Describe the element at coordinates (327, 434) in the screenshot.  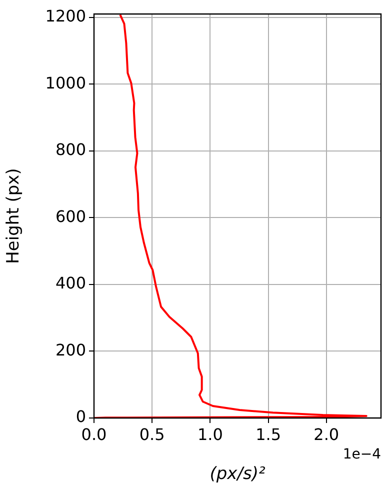
I see `x-tick-label: 2.0` at that location.